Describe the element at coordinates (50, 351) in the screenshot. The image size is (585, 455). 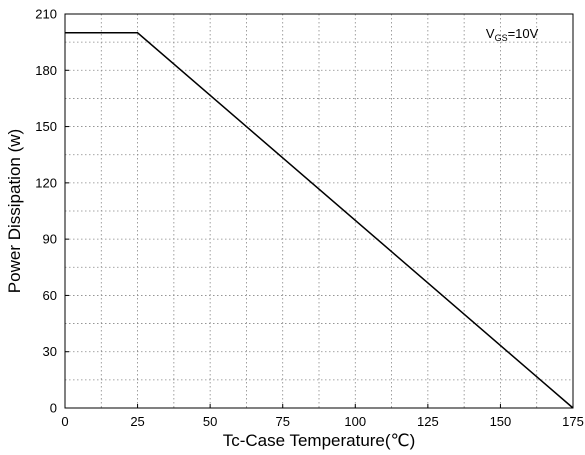
I see `y-tick-label: 30` at that location.